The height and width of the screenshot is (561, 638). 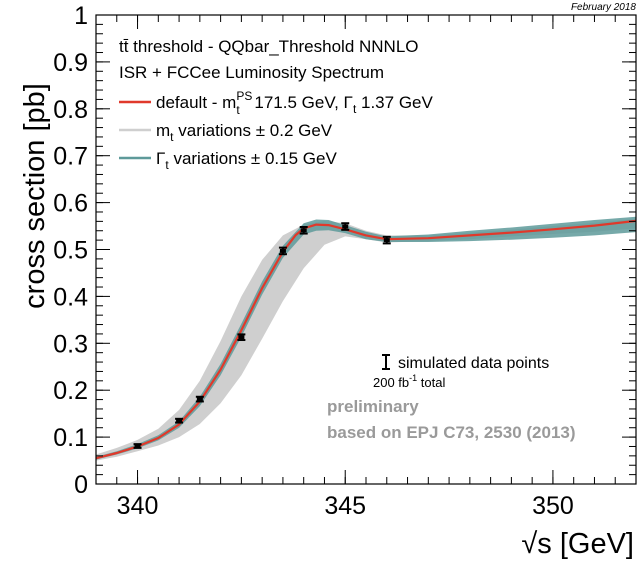 What do you see at coordinates (138, 506) in the screenshot?
I see `x-tick-label: 340` at bounding box center [138, 506].